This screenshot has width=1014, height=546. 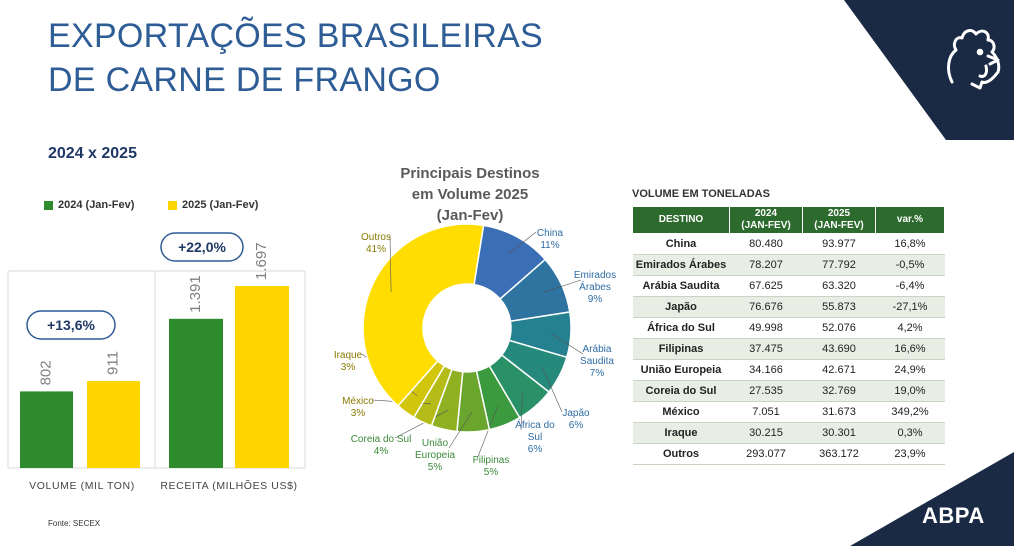 What do you see at coordinates (910, 286) in the screenshot?
I see `cell-var: -6,4%` at bounding box center [910, 286].